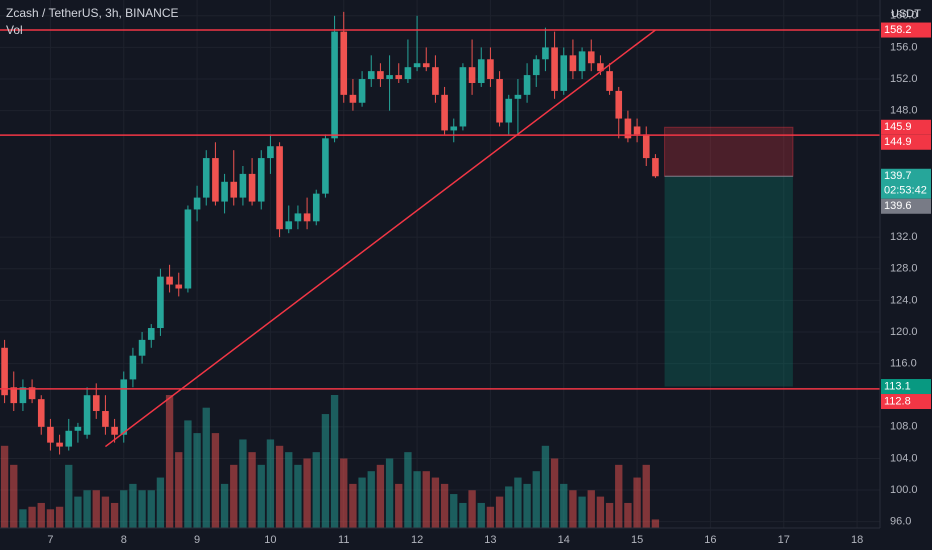 Image resolution: width=932 pixels, height=550 pixels. I want to click on x-tick-label: 9, so click(197, 540).